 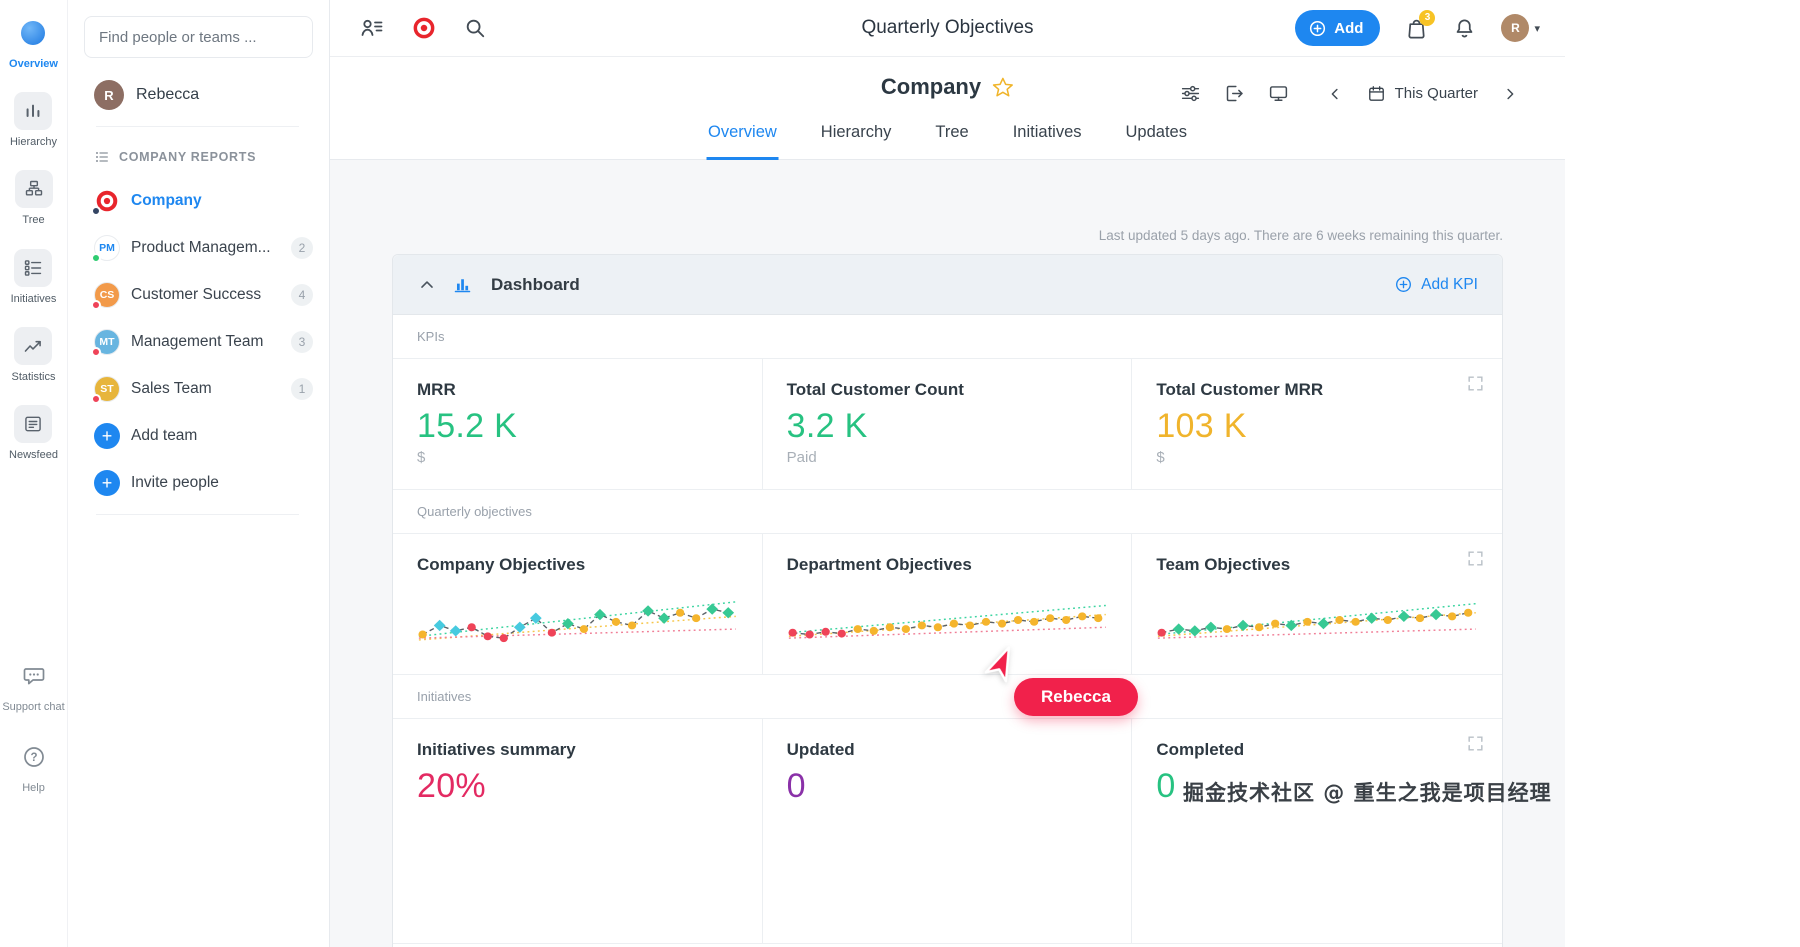 What do you see at coordinates (34, 757) in the screenshot?
I see `help-icon: ?` at bounding box center [34, 757].